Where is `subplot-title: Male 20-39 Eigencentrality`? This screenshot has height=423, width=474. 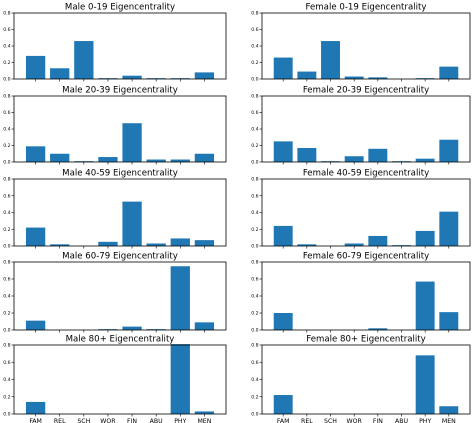
subplot-title: Male 20-39 Eigencentrality is located at coordinates (120, 91).